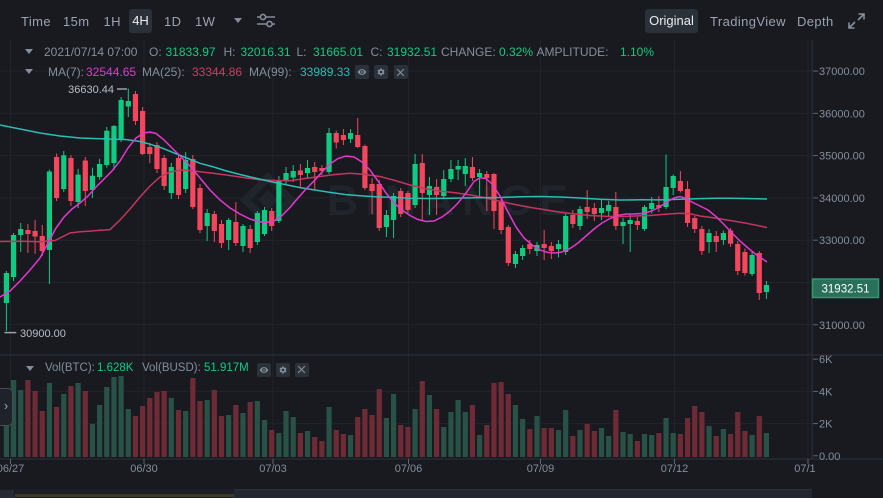 This screenshot has width=883, height=498. Describe the element at coordinates (846, 290) in the screenshot. I see `svg-text: 31932.51` at that location.